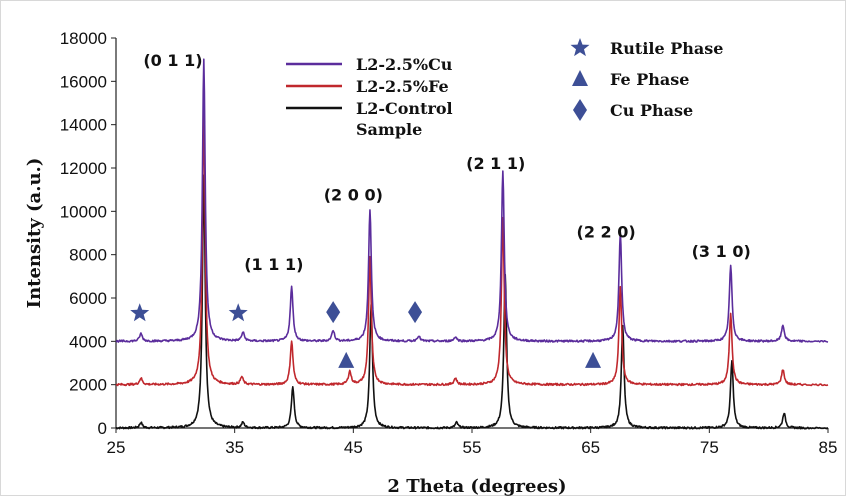  I want to click on y-tick-label: 4000, so click(88, 341).